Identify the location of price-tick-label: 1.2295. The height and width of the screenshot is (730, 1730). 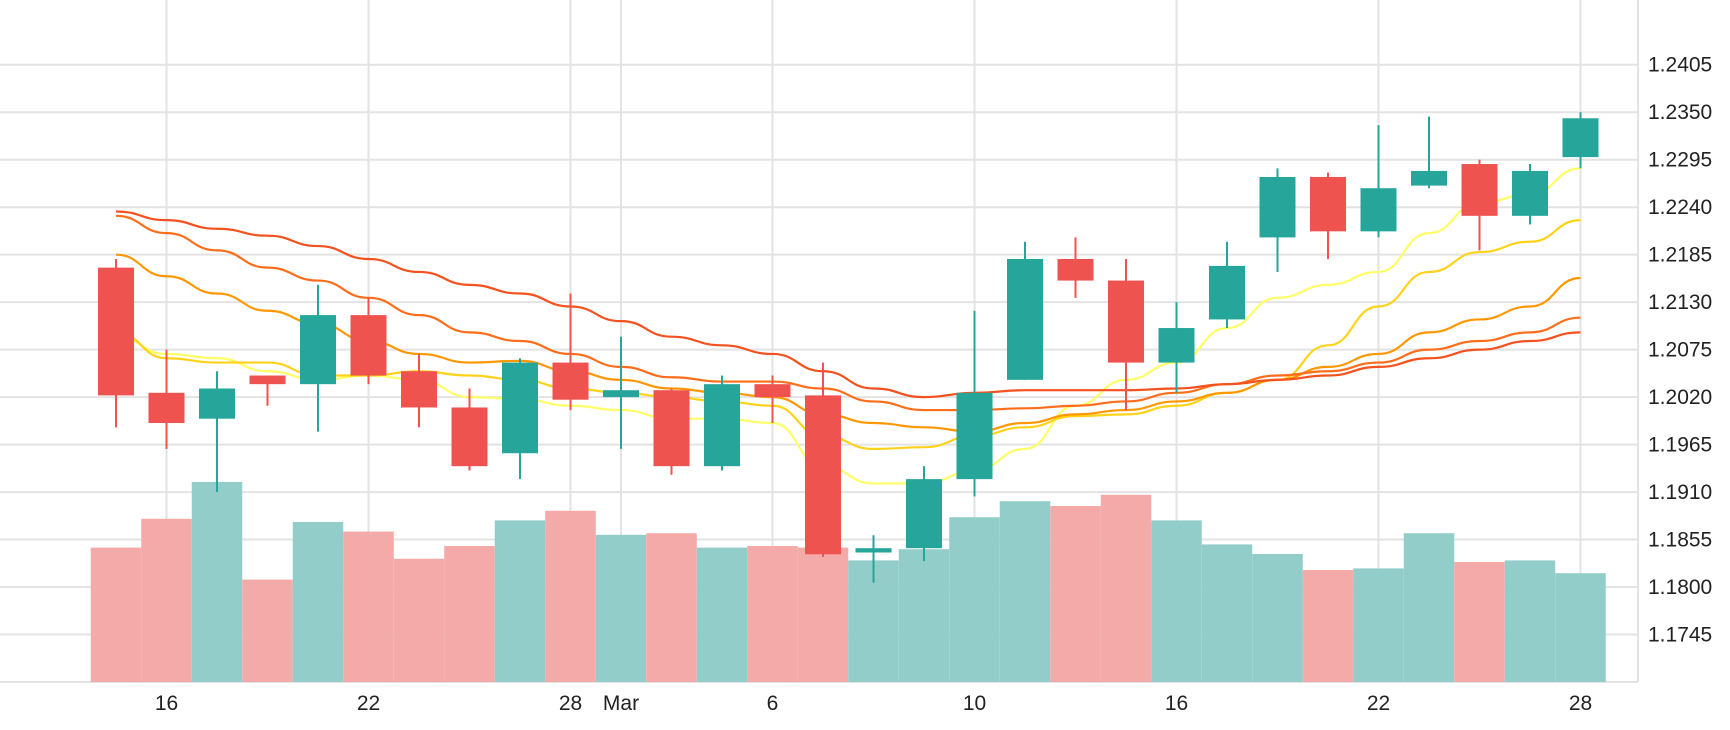
(1680, 160).